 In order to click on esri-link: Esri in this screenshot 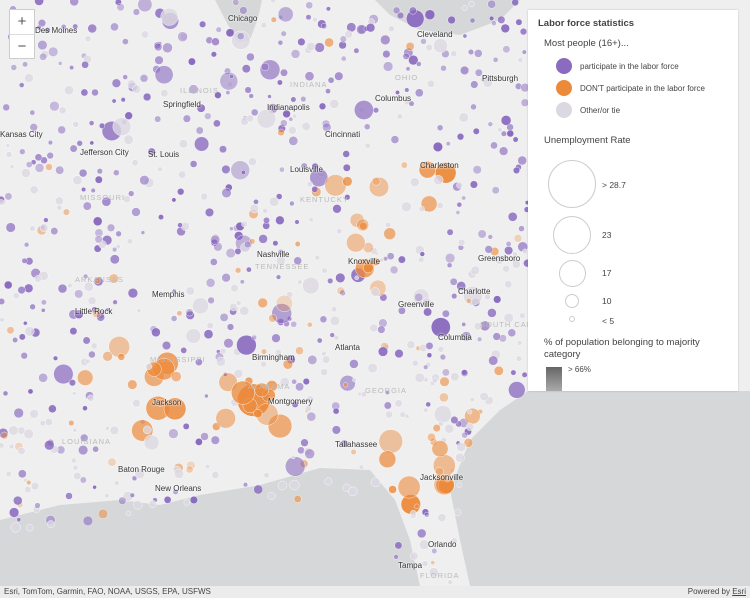, I will do `click(739, 591)`.